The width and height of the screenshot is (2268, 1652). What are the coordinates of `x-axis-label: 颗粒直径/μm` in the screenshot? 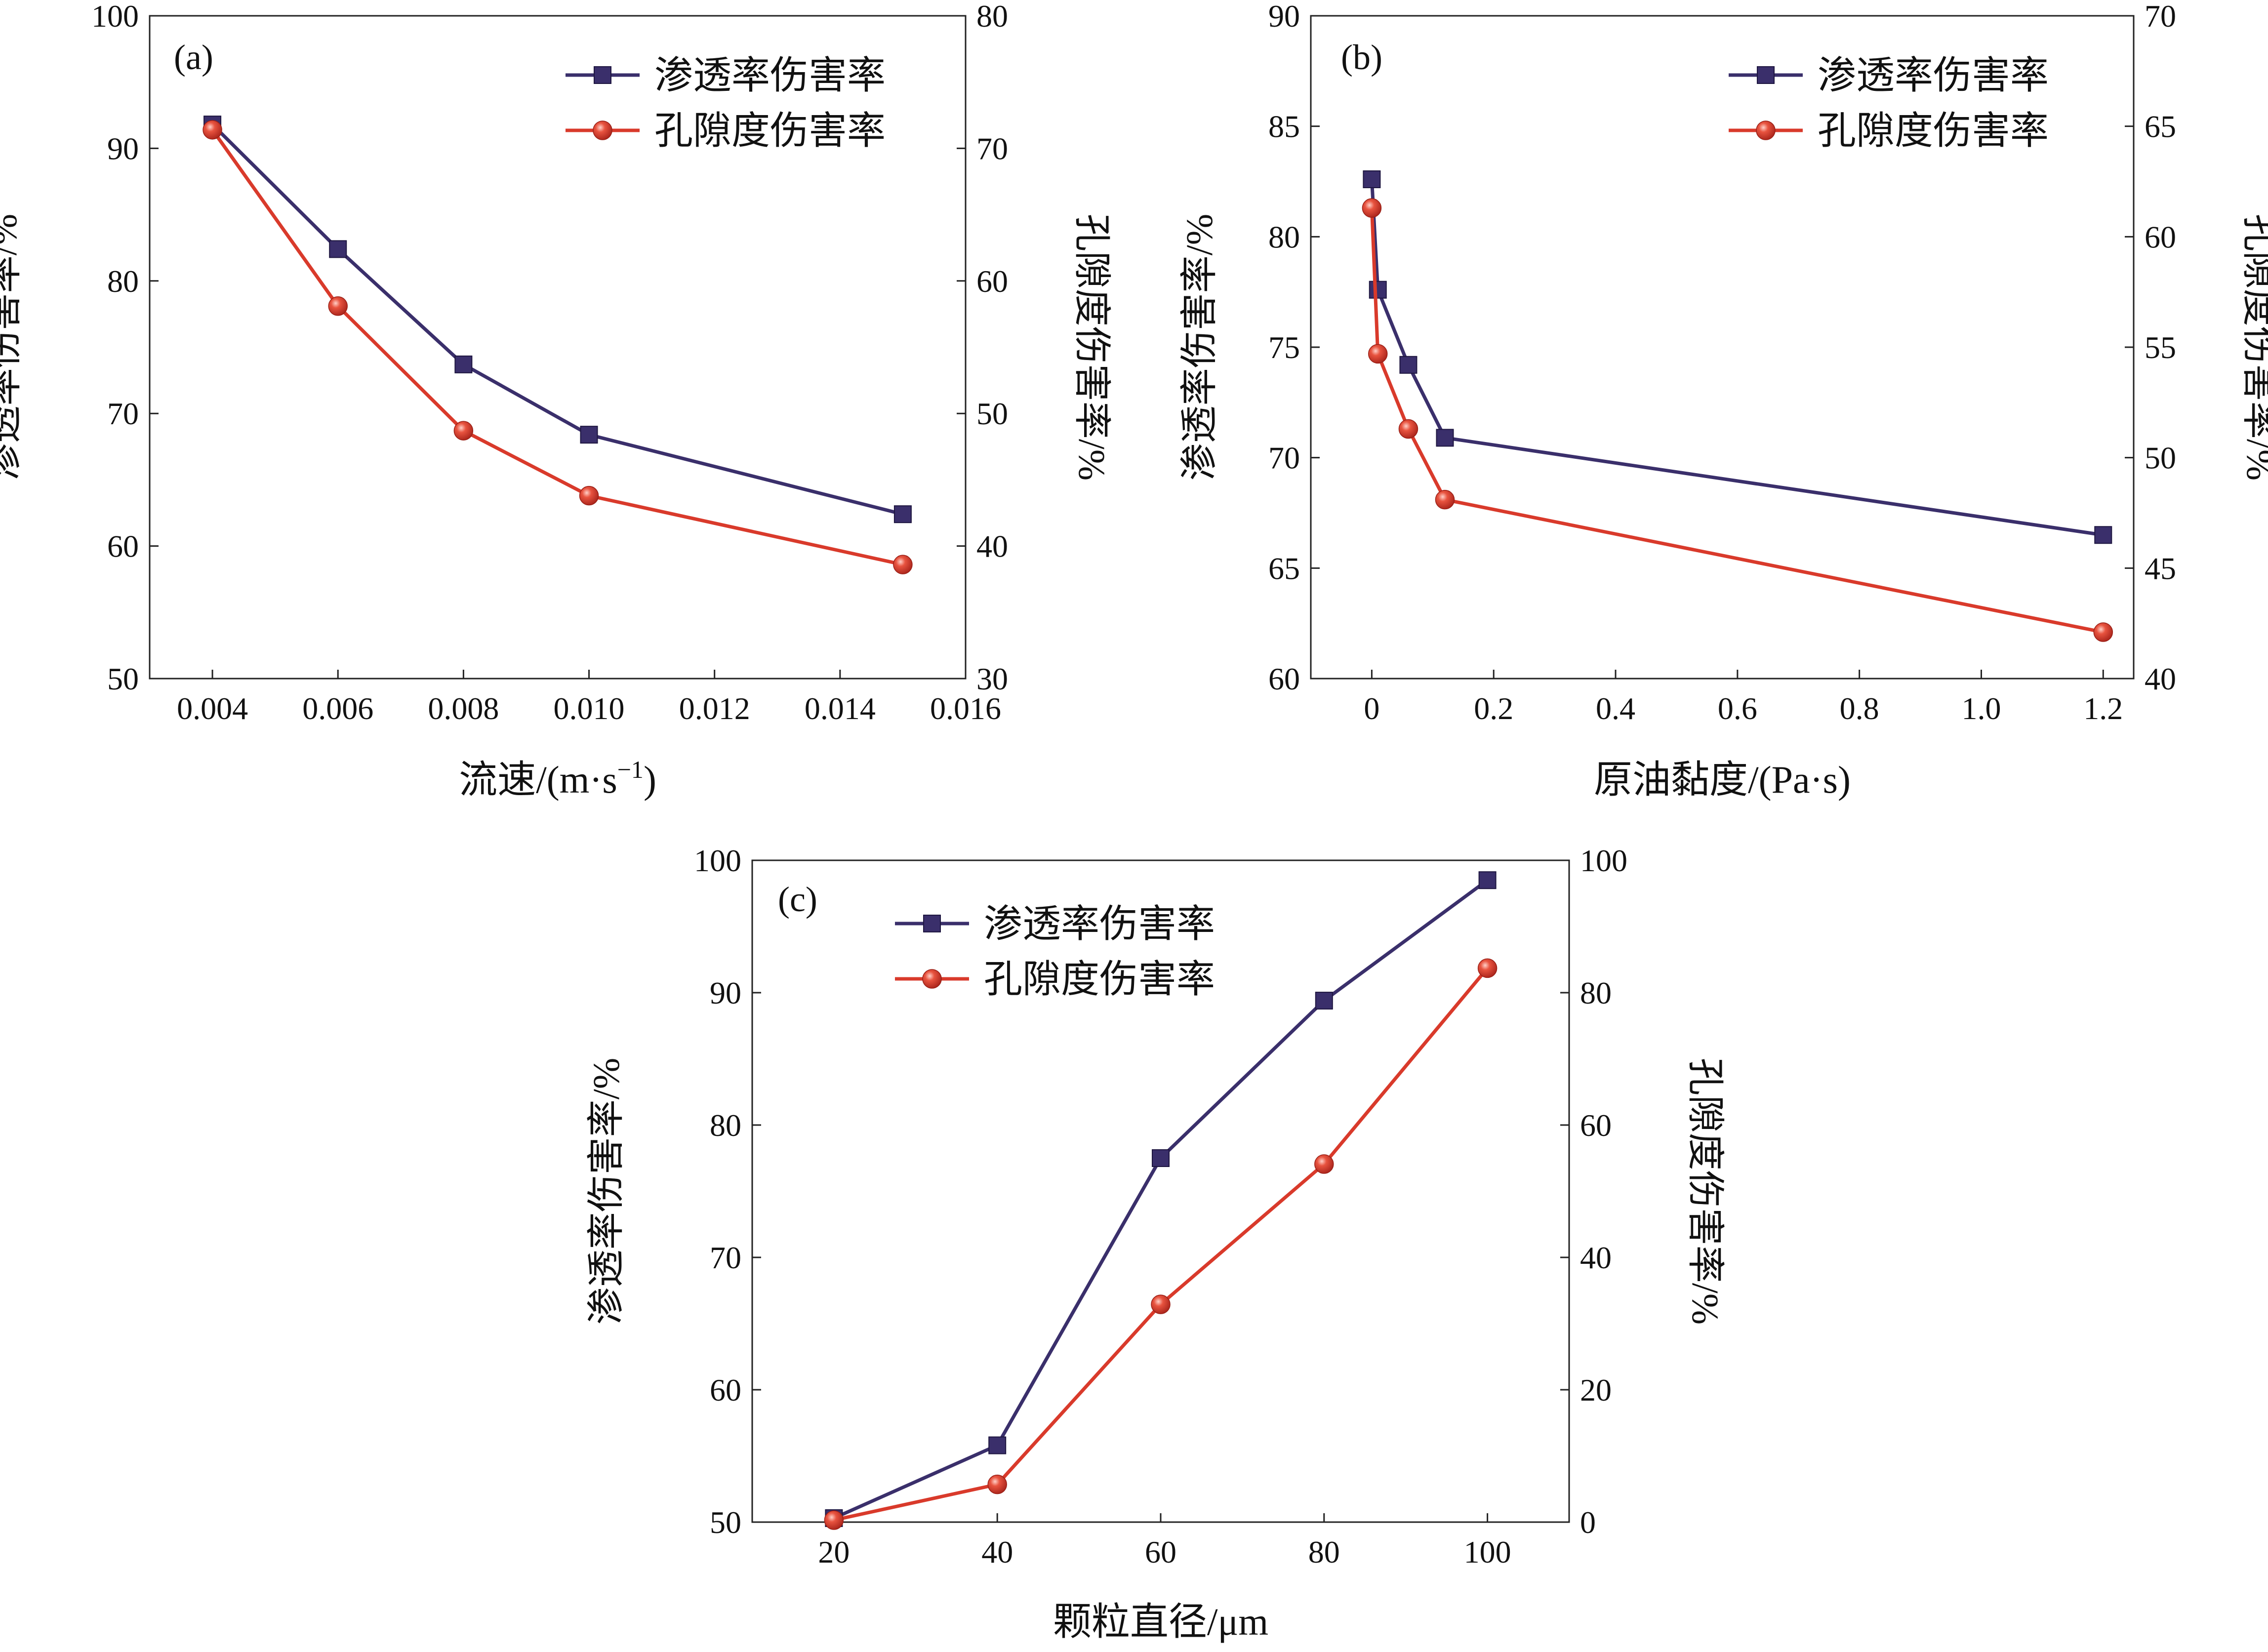 It's located at (1160, 1622).